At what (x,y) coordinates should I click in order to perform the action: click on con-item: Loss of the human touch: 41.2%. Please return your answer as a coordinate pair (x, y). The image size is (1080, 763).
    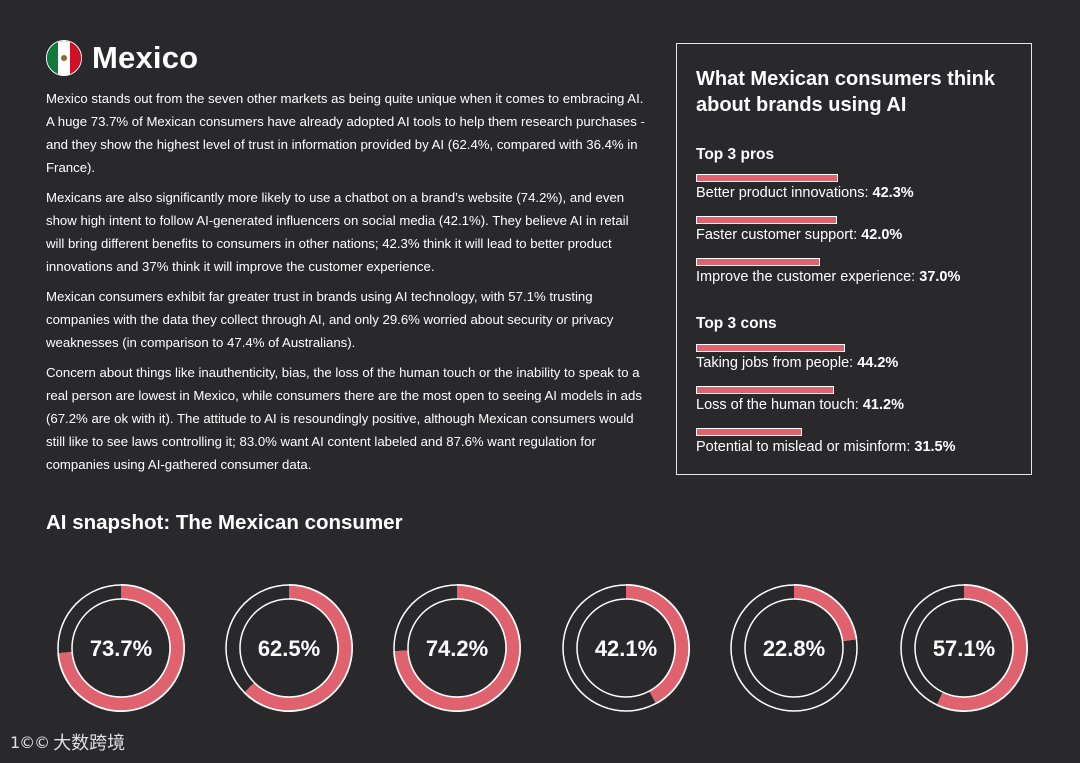
    Looking at the image, I should click on (800, 399).